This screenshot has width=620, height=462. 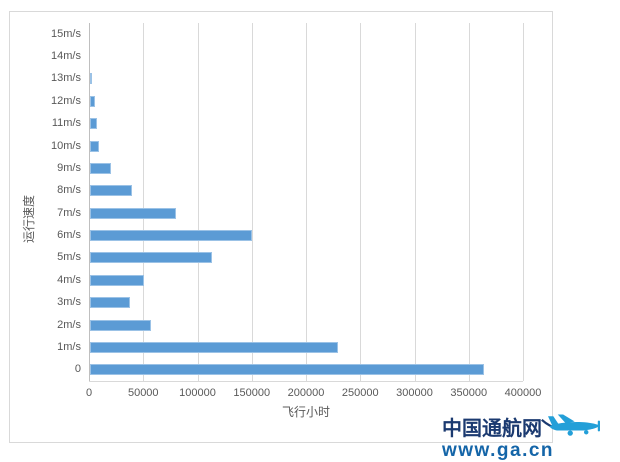 What do you see at coordinates (66, 145) in the screenshot?
I see `y-category-label: 10m/s` at bounding box center [66, 145].